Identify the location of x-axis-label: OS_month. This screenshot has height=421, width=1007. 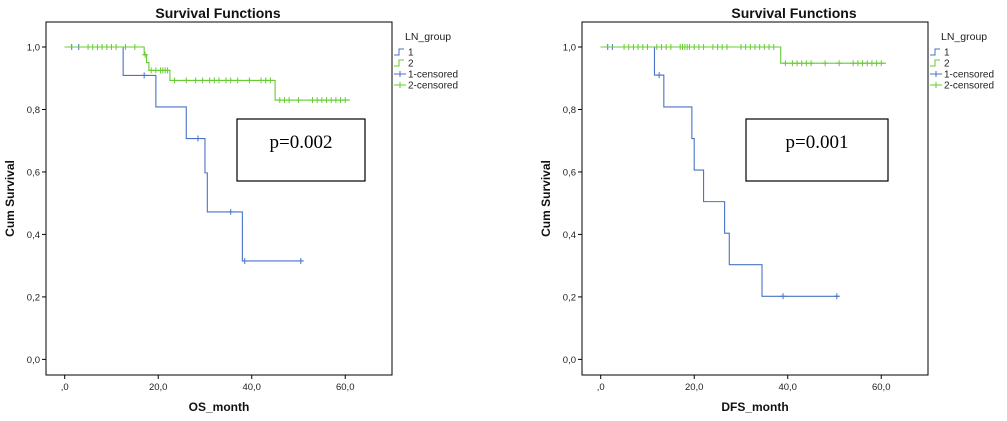
(219, 407).